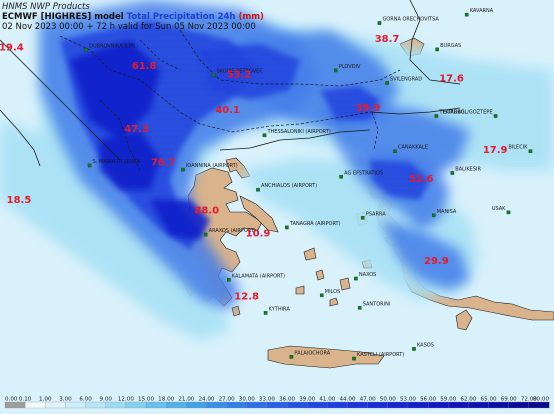  Describe the element at coordinates (367, 275) in the screenshot. I see `city-label: NAXOS` at that location.